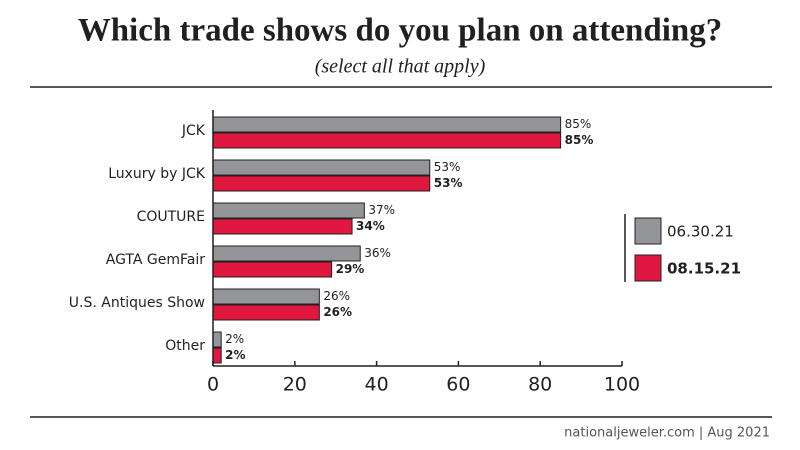 The height and width of the screenshot is (450, 800). What do you see at coordinates (667, 433) in the screenshot?
I see `footer: nationaljeweler.com | Aug 2021` at bounding box center [667, 433].